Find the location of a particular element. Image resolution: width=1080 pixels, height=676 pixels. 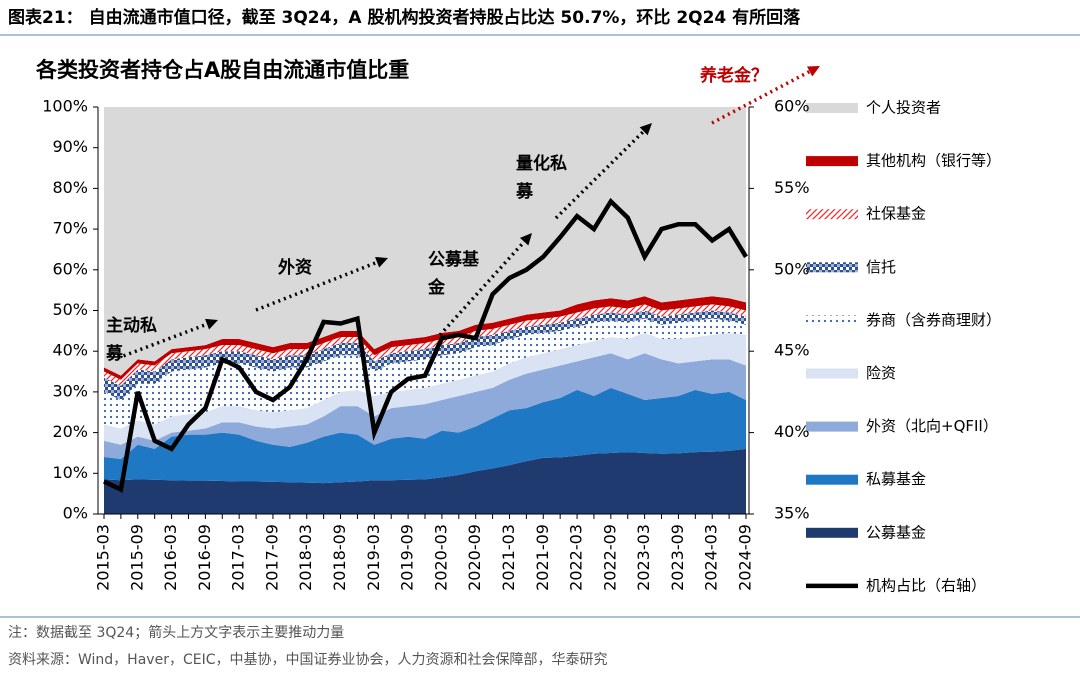

annotation: 公募基金 is located at coordinates (453, 274).